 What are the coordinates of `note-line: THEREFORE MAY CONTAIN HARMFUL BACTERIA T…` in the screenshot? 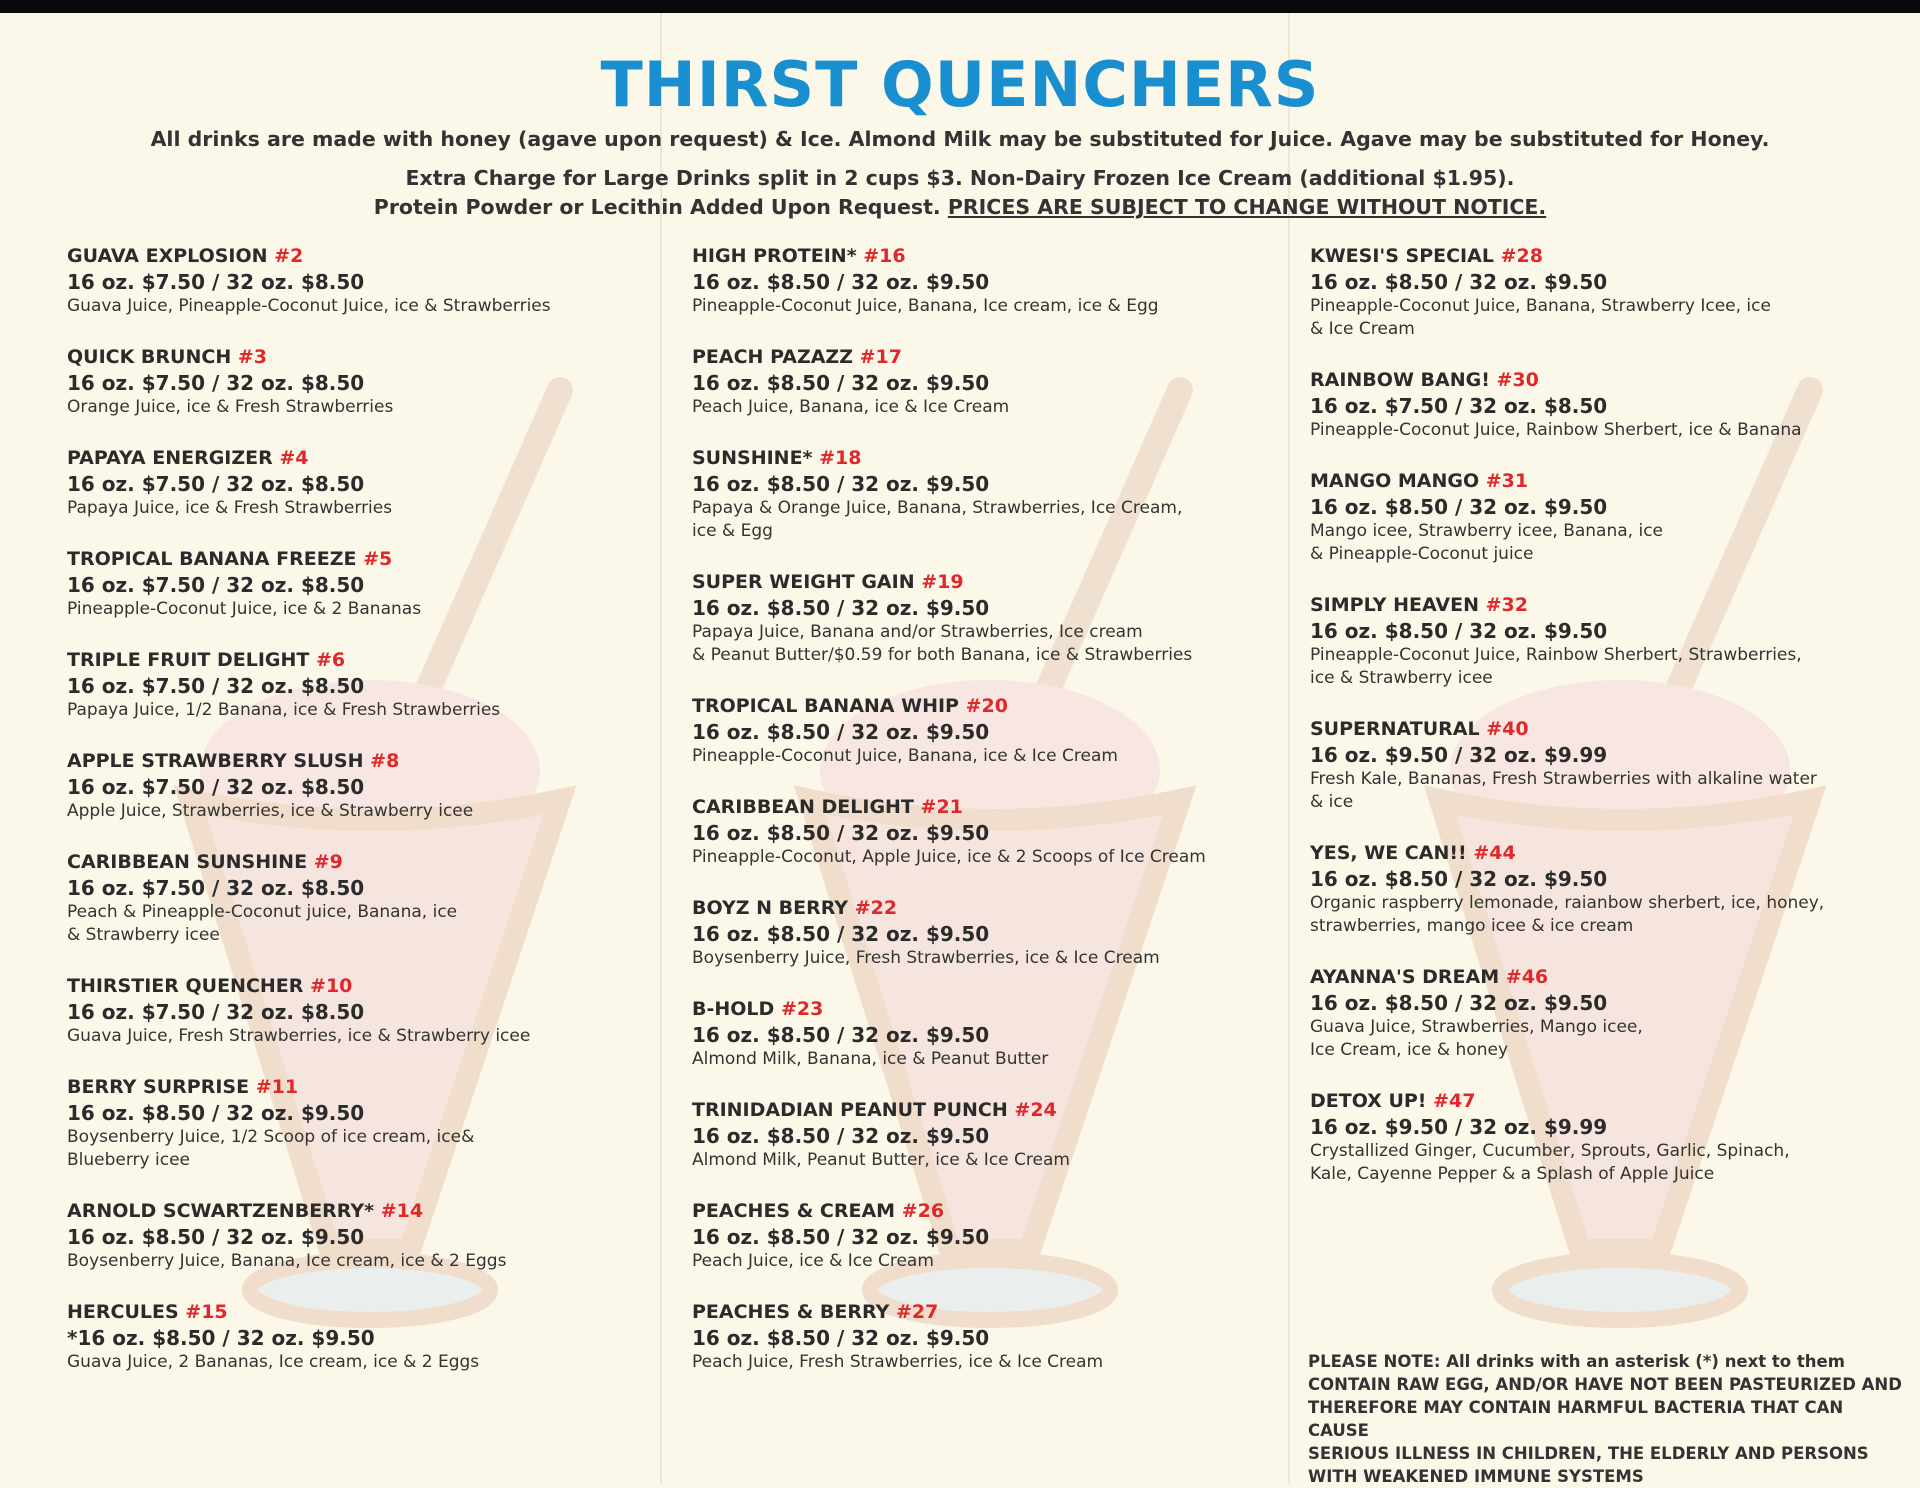 It's located at (1576, 1419).